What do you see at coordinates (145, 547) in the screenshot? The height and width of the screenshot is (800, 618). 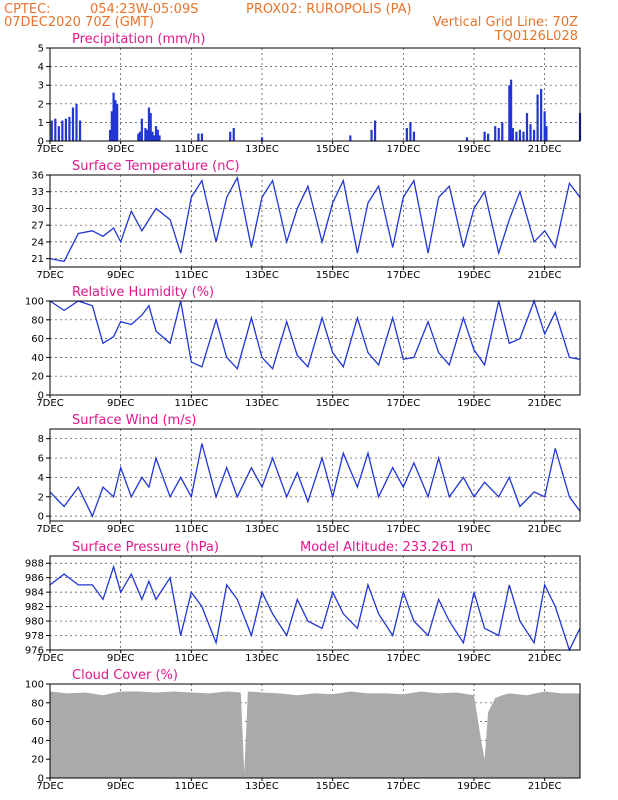 I see `panel-title: Surface Pressure (hPa)` at bounding box center [145, 547].